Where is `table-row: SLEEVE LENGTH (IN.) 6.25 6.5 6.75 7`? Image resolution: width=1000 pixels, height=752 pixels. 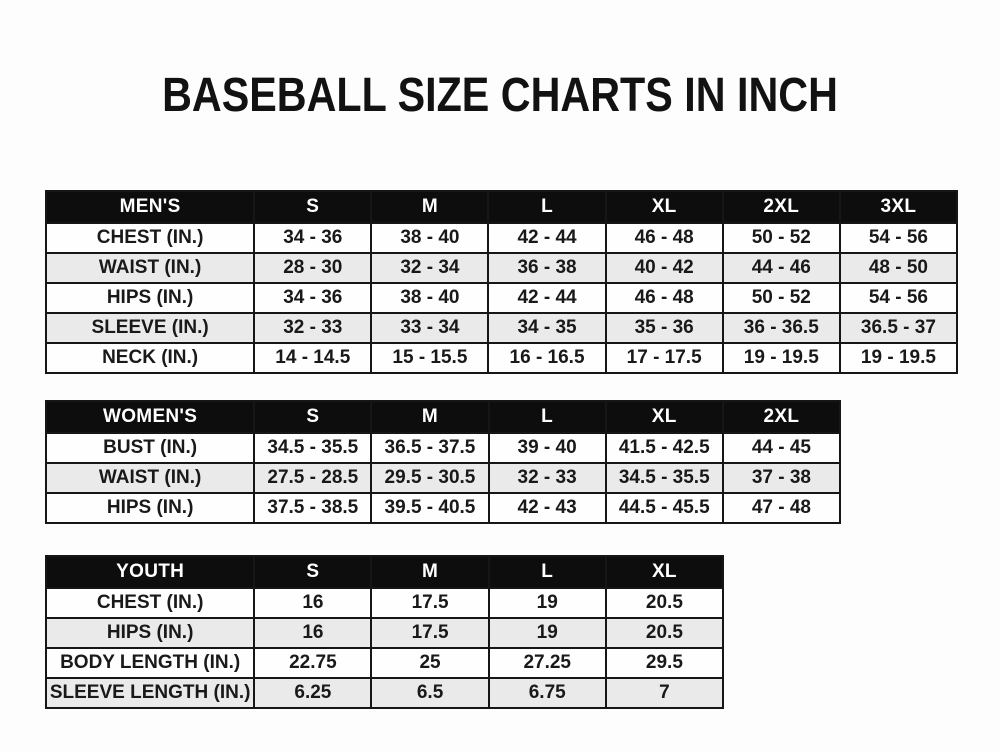
table-row: SLEEVE LENGTH (IN.) 6.25 6.5 6.75 7 is located at coordinates (384, 693).